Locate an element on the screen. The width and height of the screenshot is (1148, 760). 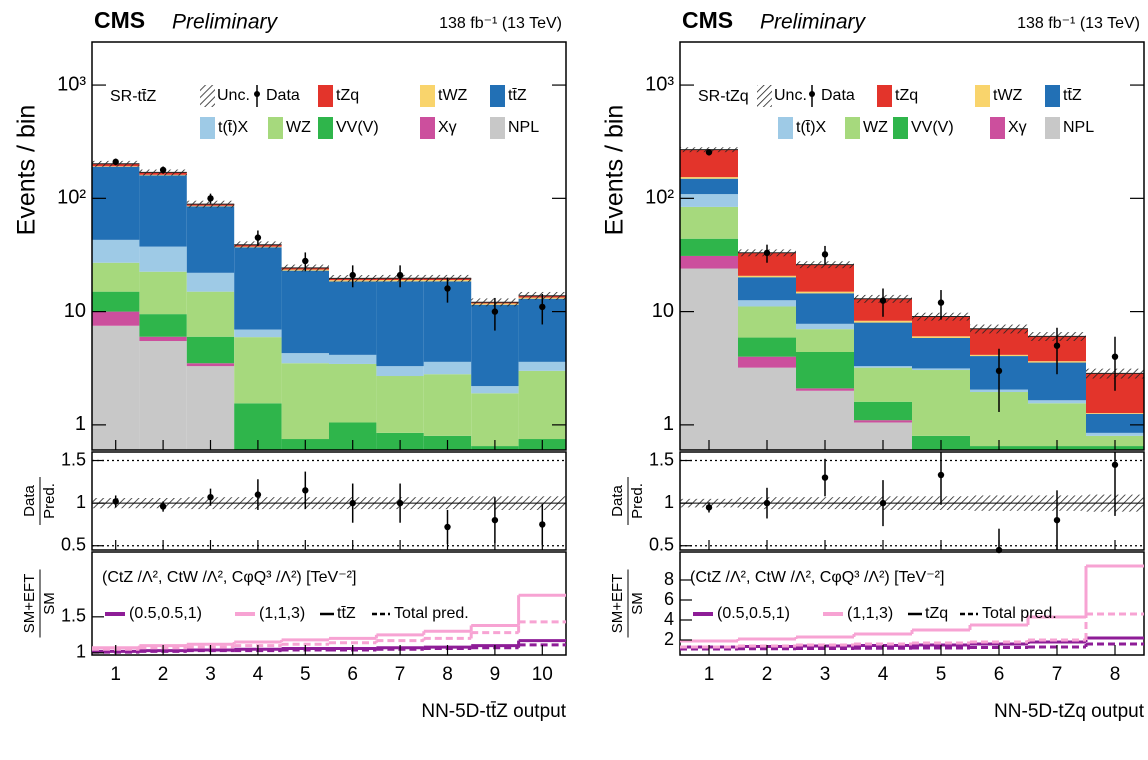
y-axis-label: Events / bin is located at coordinates (615, 170).